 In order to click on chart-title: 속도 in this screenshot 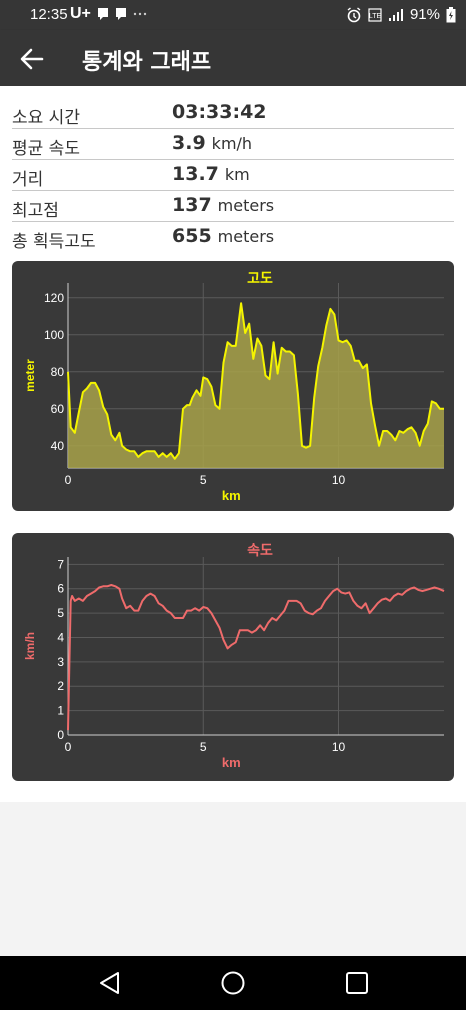, I will do `click(260, 551)`.